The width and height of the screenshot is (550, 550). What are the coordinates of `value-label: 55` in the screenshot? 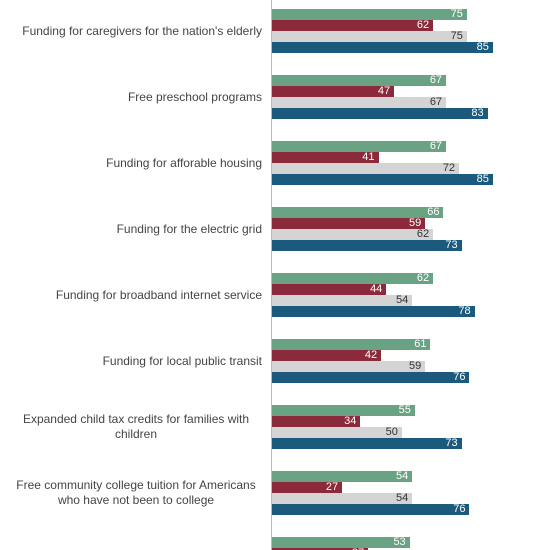 It's located at (404, 410).